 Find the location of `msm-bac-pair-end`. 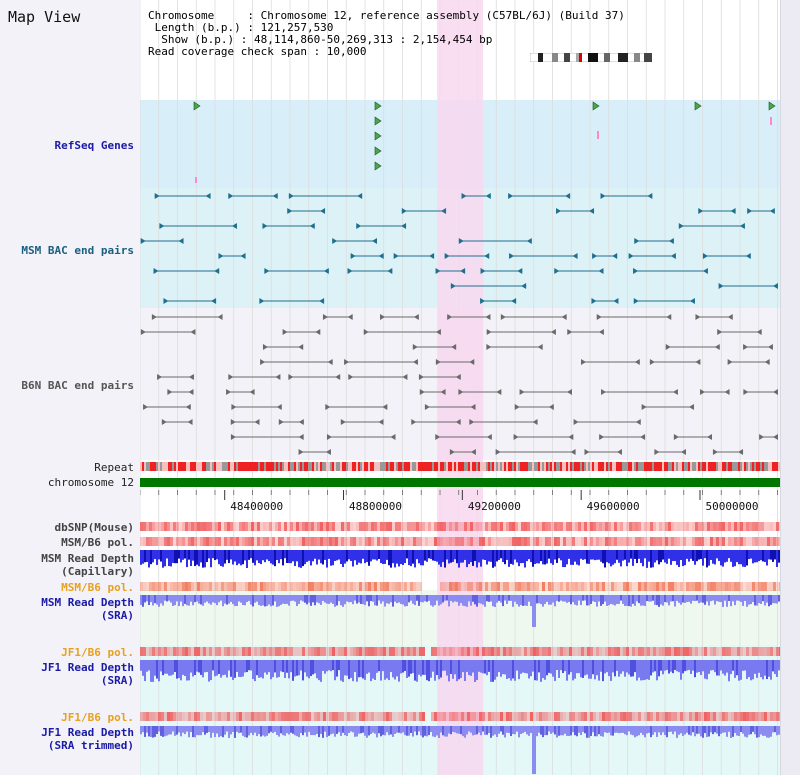

msm-bac-pair-end is located at coordinates (461, 241).